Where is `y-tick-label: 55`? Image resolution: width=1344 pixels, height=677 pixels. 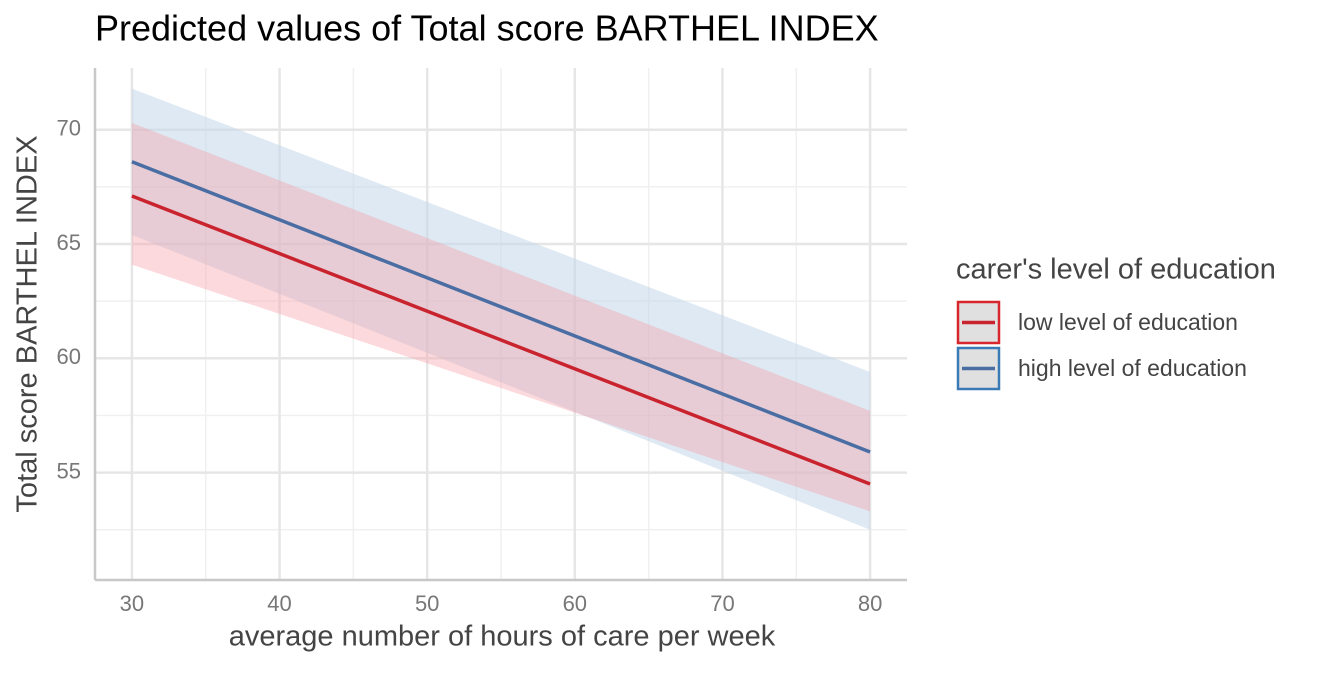
y-tick-label: 55 is located at coordinates (69, 470).